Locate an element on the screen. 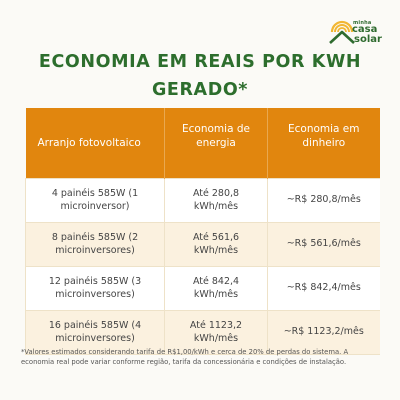 This screenshot has height=400, width=400. brand-logo: minha casa solar is located at coordinates (359, 33).